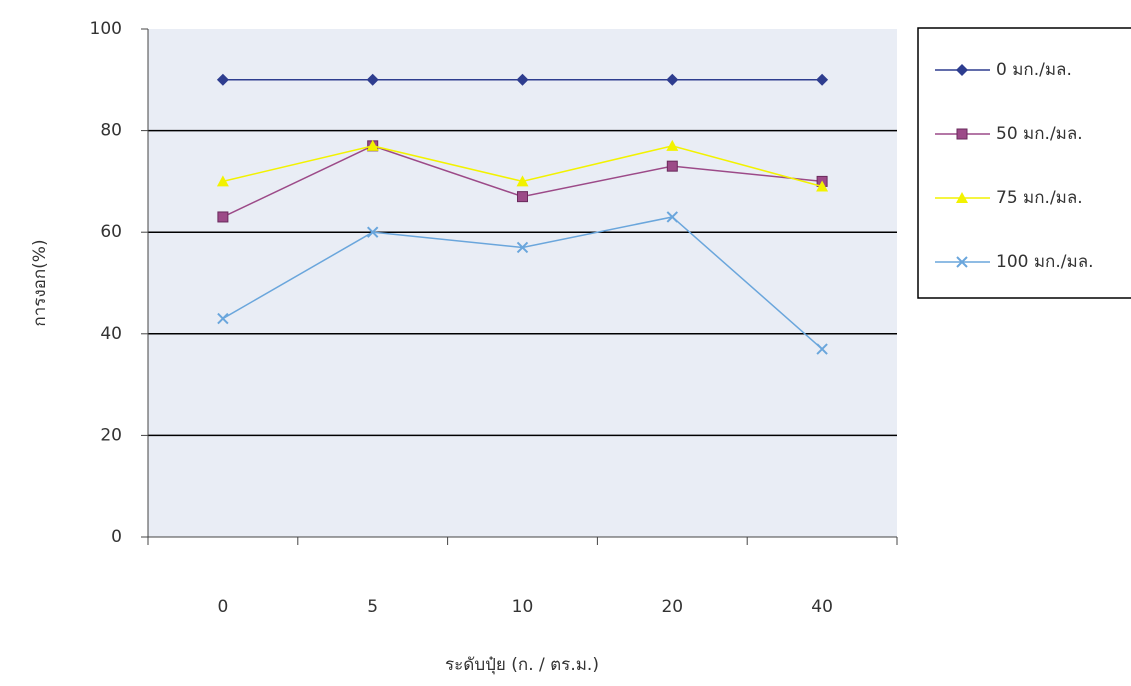  Describe the element at coordinates (111, 232) in the screenshot. I see `y-tick-label: 60` at that location.